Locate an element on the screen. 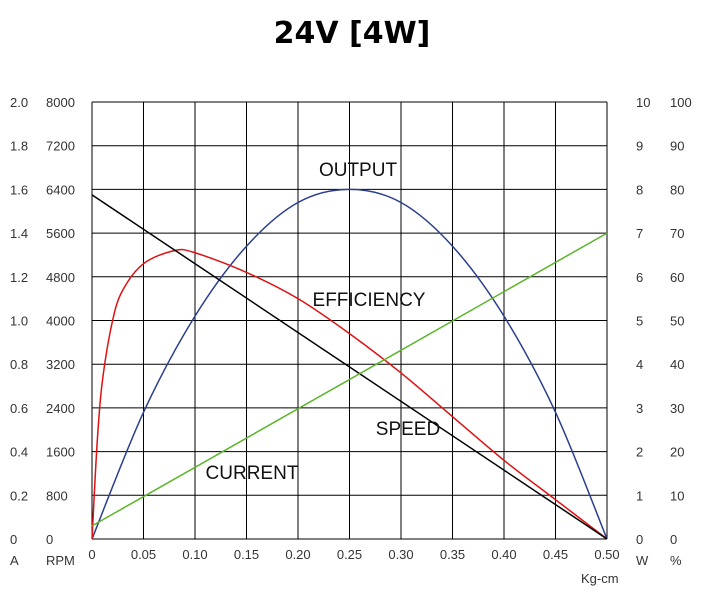 The height and width of the screenshot is (600, 705). output-tick-label: 10 is located at coordinates (643, 102).